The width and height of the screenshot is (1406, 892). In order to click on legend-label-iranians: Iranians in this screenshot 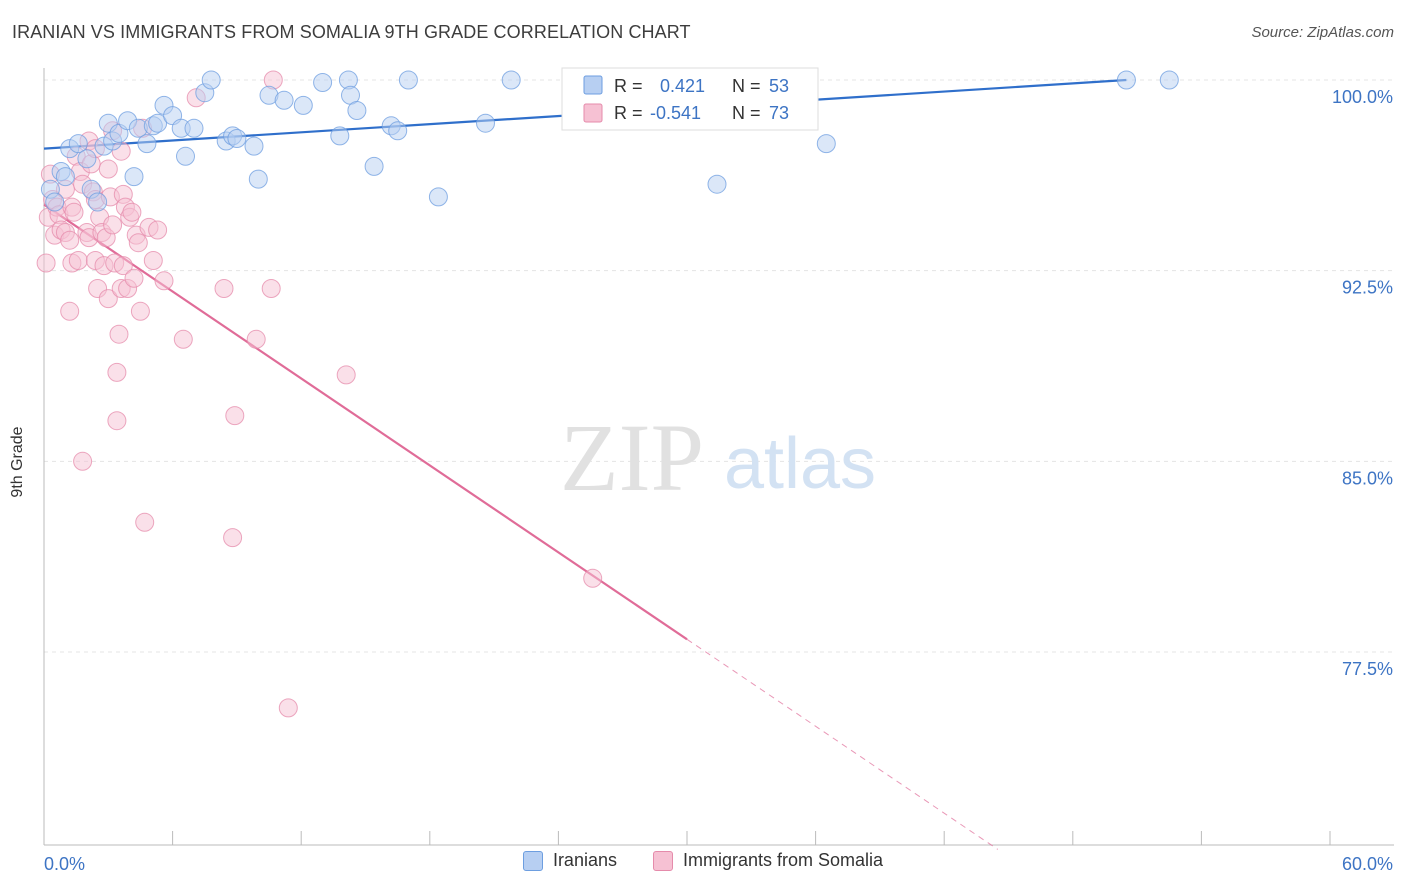, I will do `click(584, 860)`.